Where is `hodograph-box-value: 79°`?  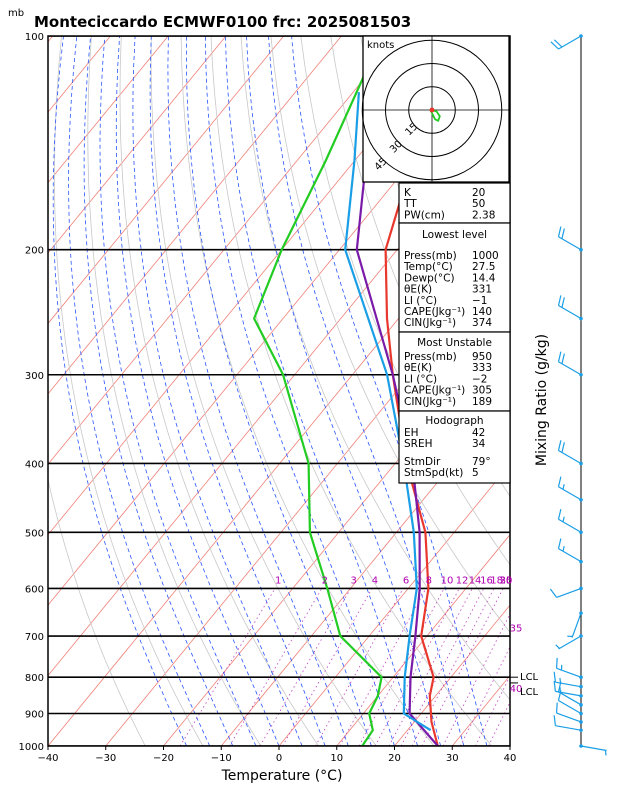
hodograph-box-value: 79° is located at coordinates (481, 462).